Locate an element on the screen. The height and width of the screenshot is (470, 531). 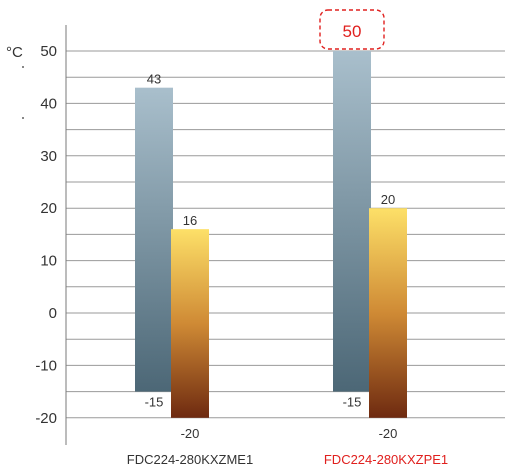
category-label: FDC224-280KXZME1 is located at coordinates (190, 458).